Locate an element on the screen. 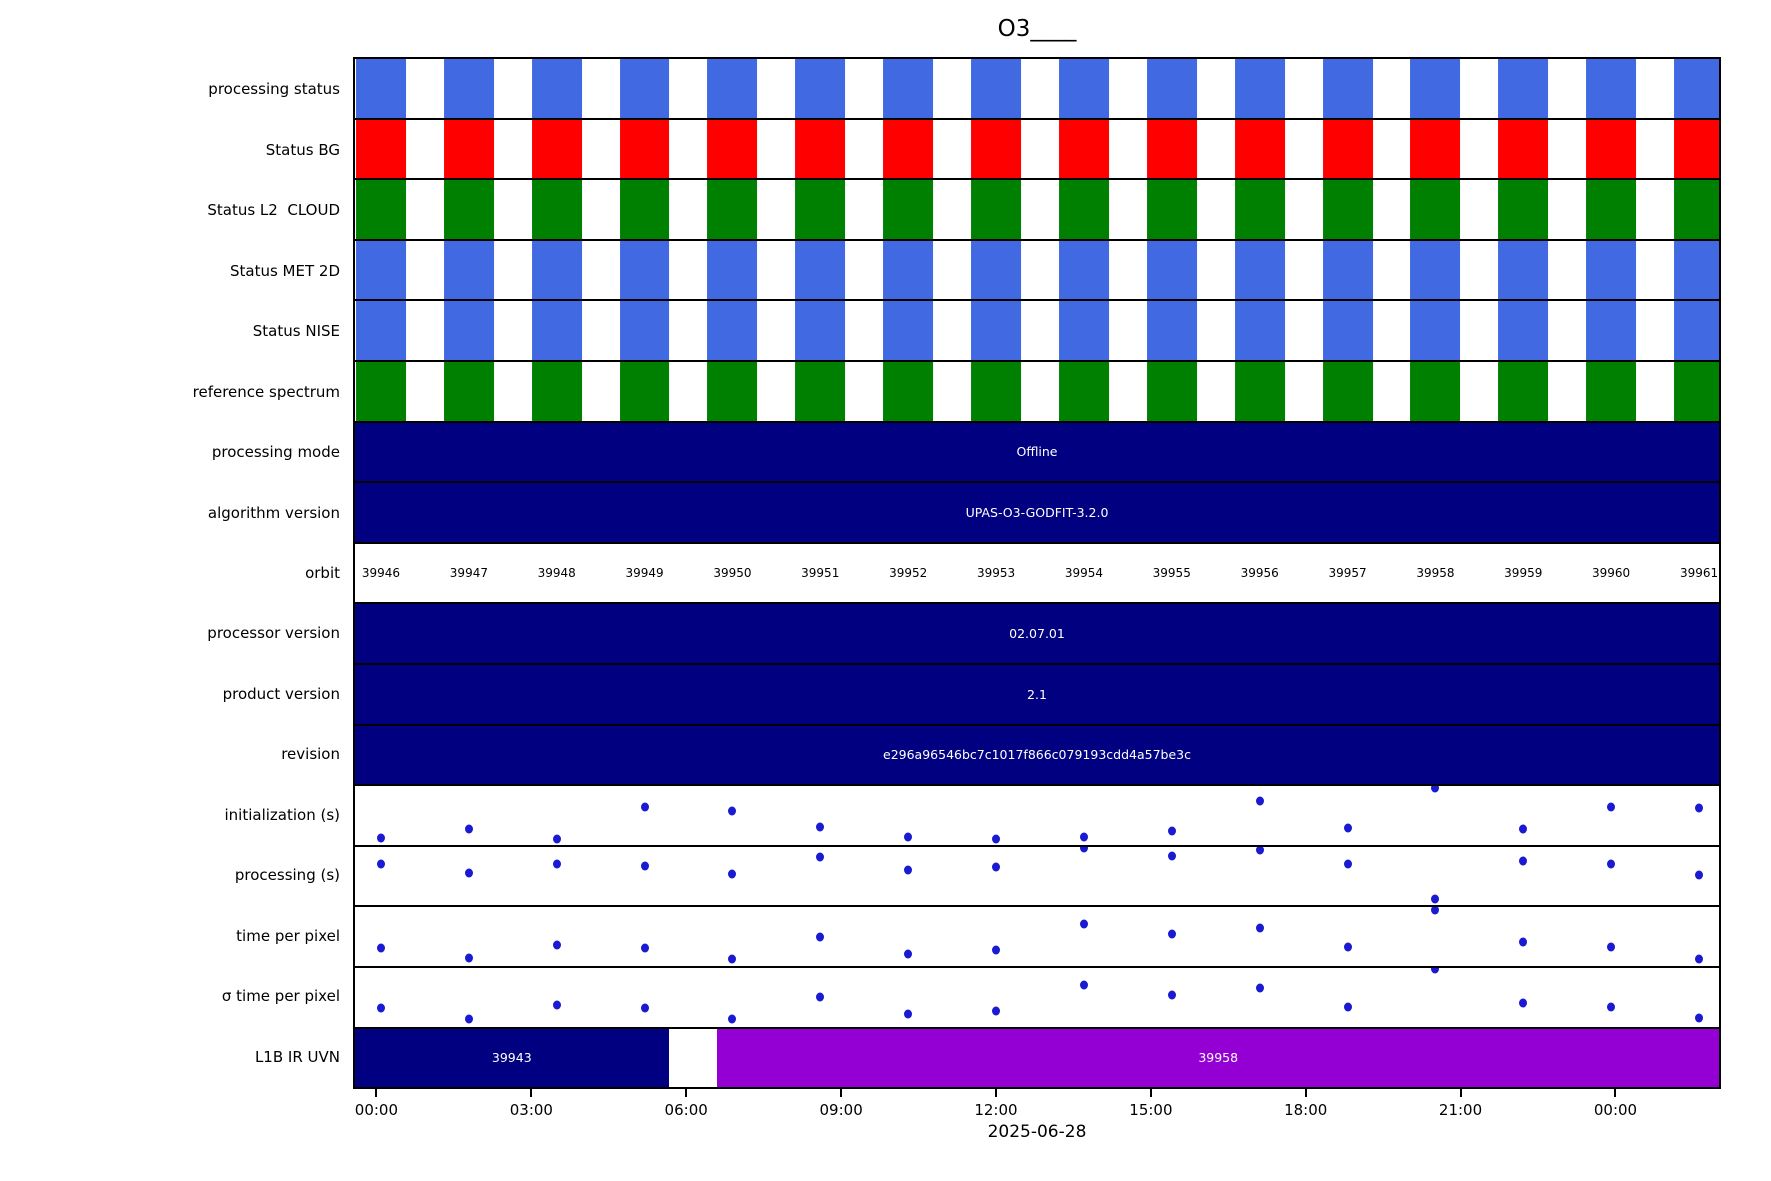  l1b-segment-39958: 39958 is located at coordinates (1218, 1058).